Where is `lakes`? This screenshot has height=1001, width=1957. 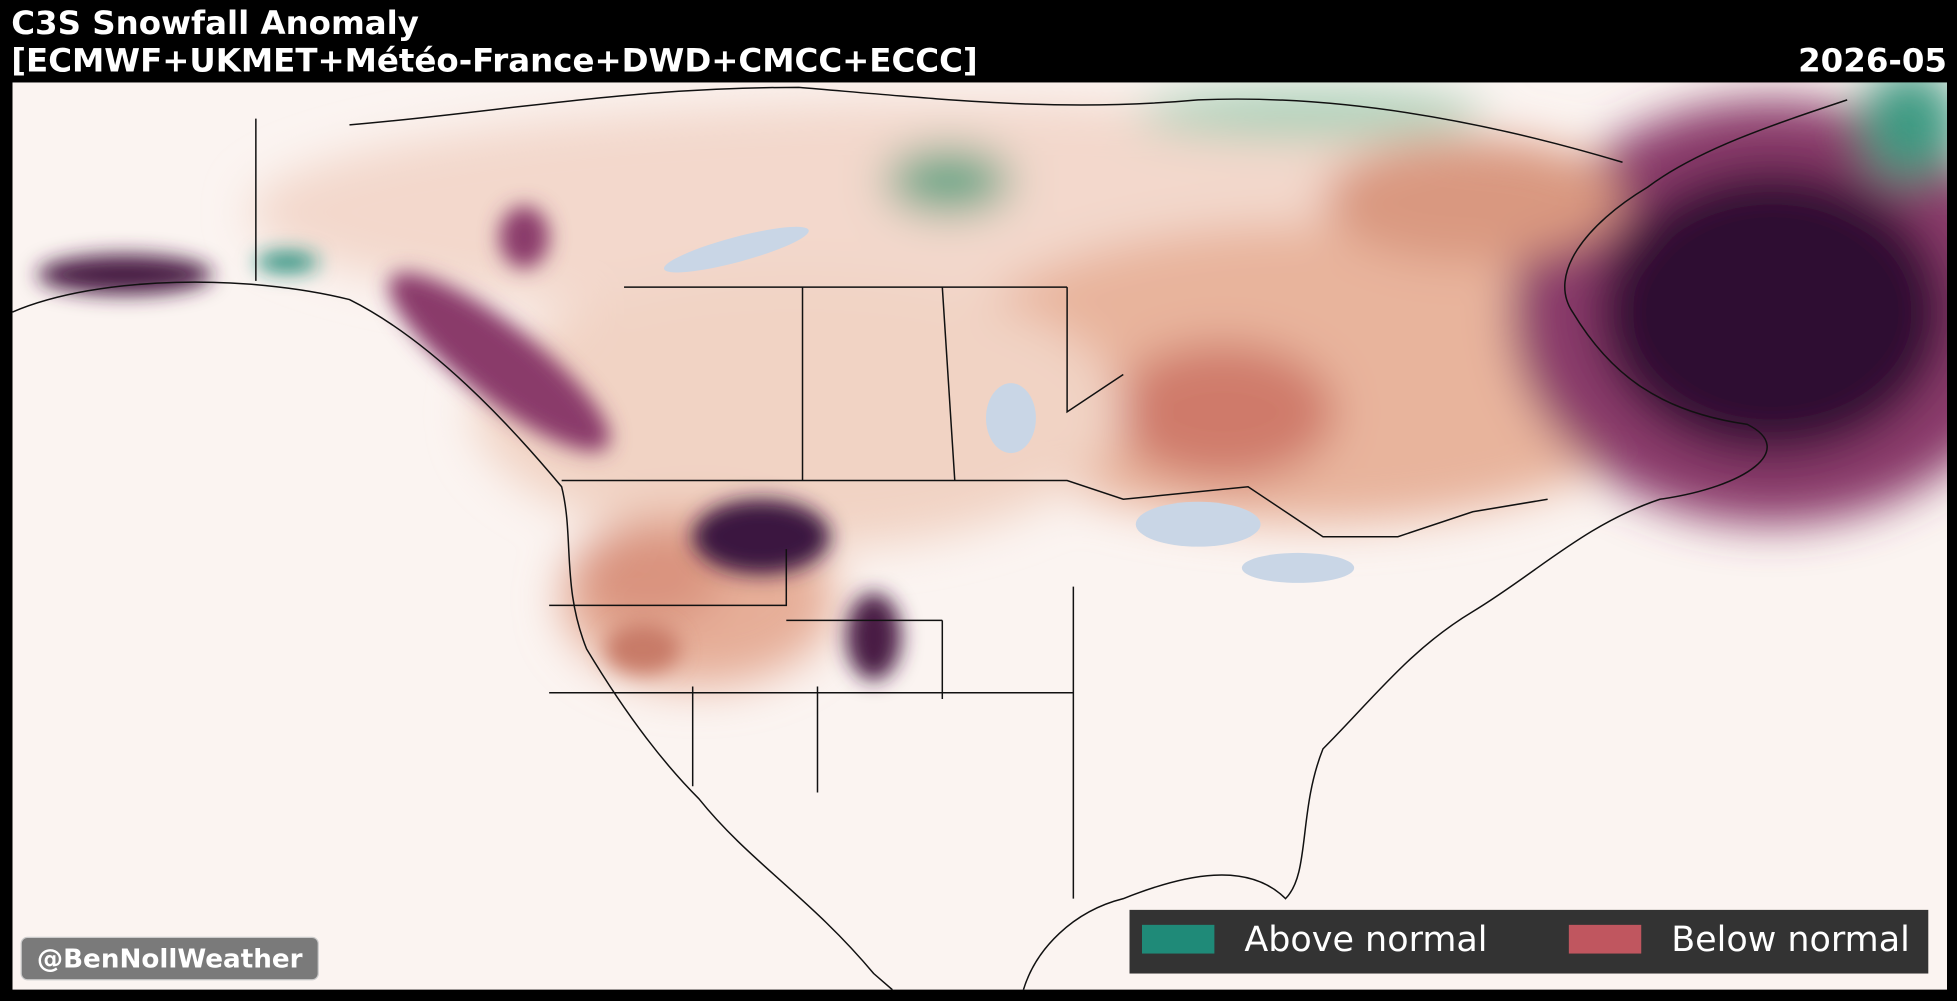
lakes is located at coordinates (1009, 404).